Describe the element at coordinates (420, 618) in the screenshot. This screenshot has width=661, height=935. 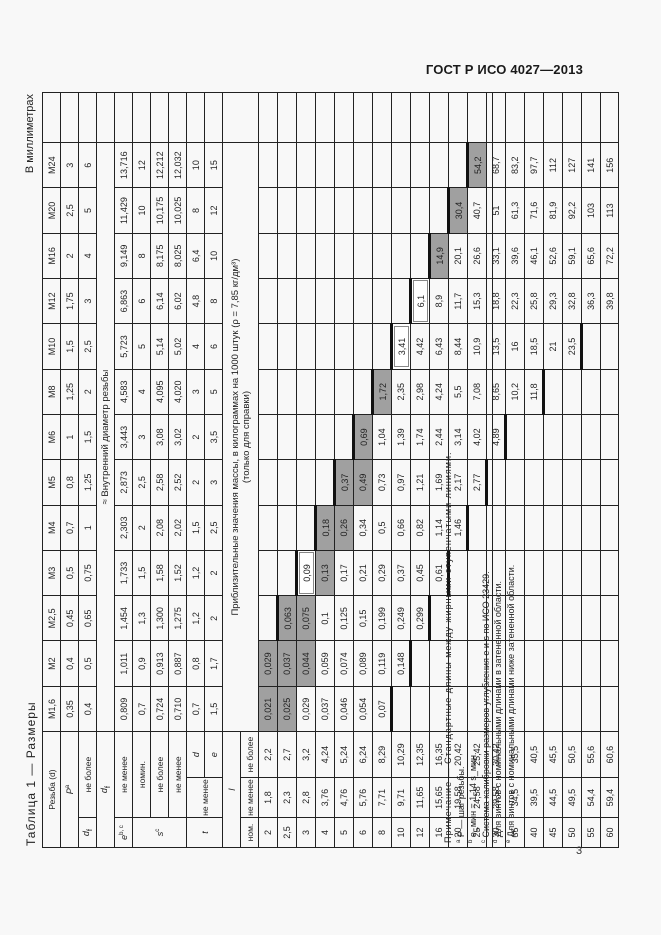
I see `mass-cell: 0,299` at that location.